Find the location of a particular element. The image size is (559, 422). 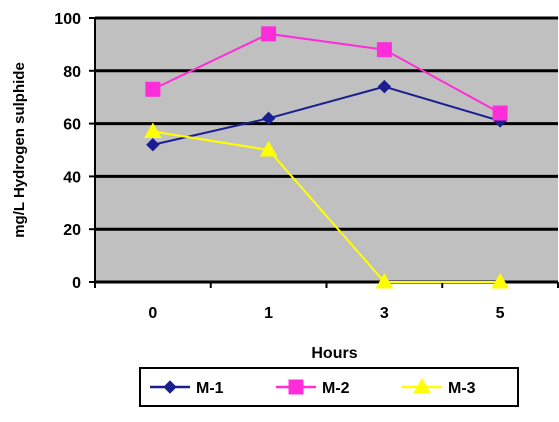

x-tick-label: 1 is located at coordinates (268, 313).